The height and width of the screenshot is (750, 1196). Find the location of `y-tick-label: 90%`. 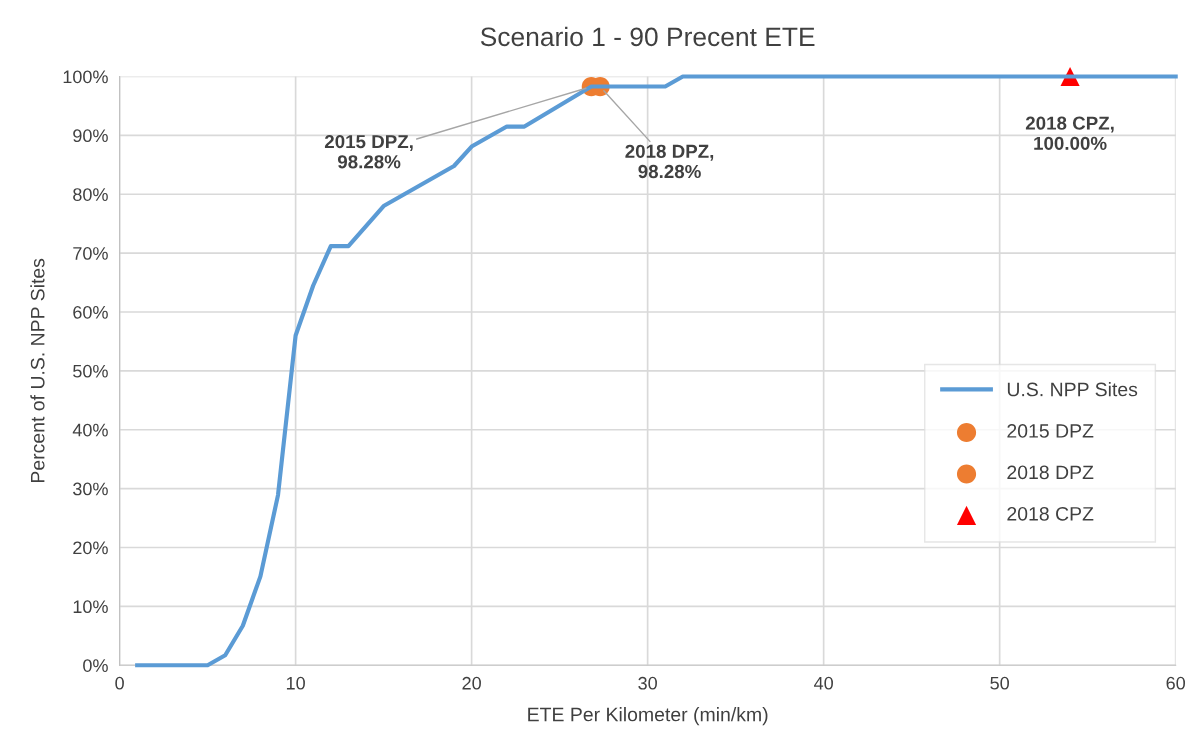

y-tick-label: 90% is located at coordinates (90, 136).